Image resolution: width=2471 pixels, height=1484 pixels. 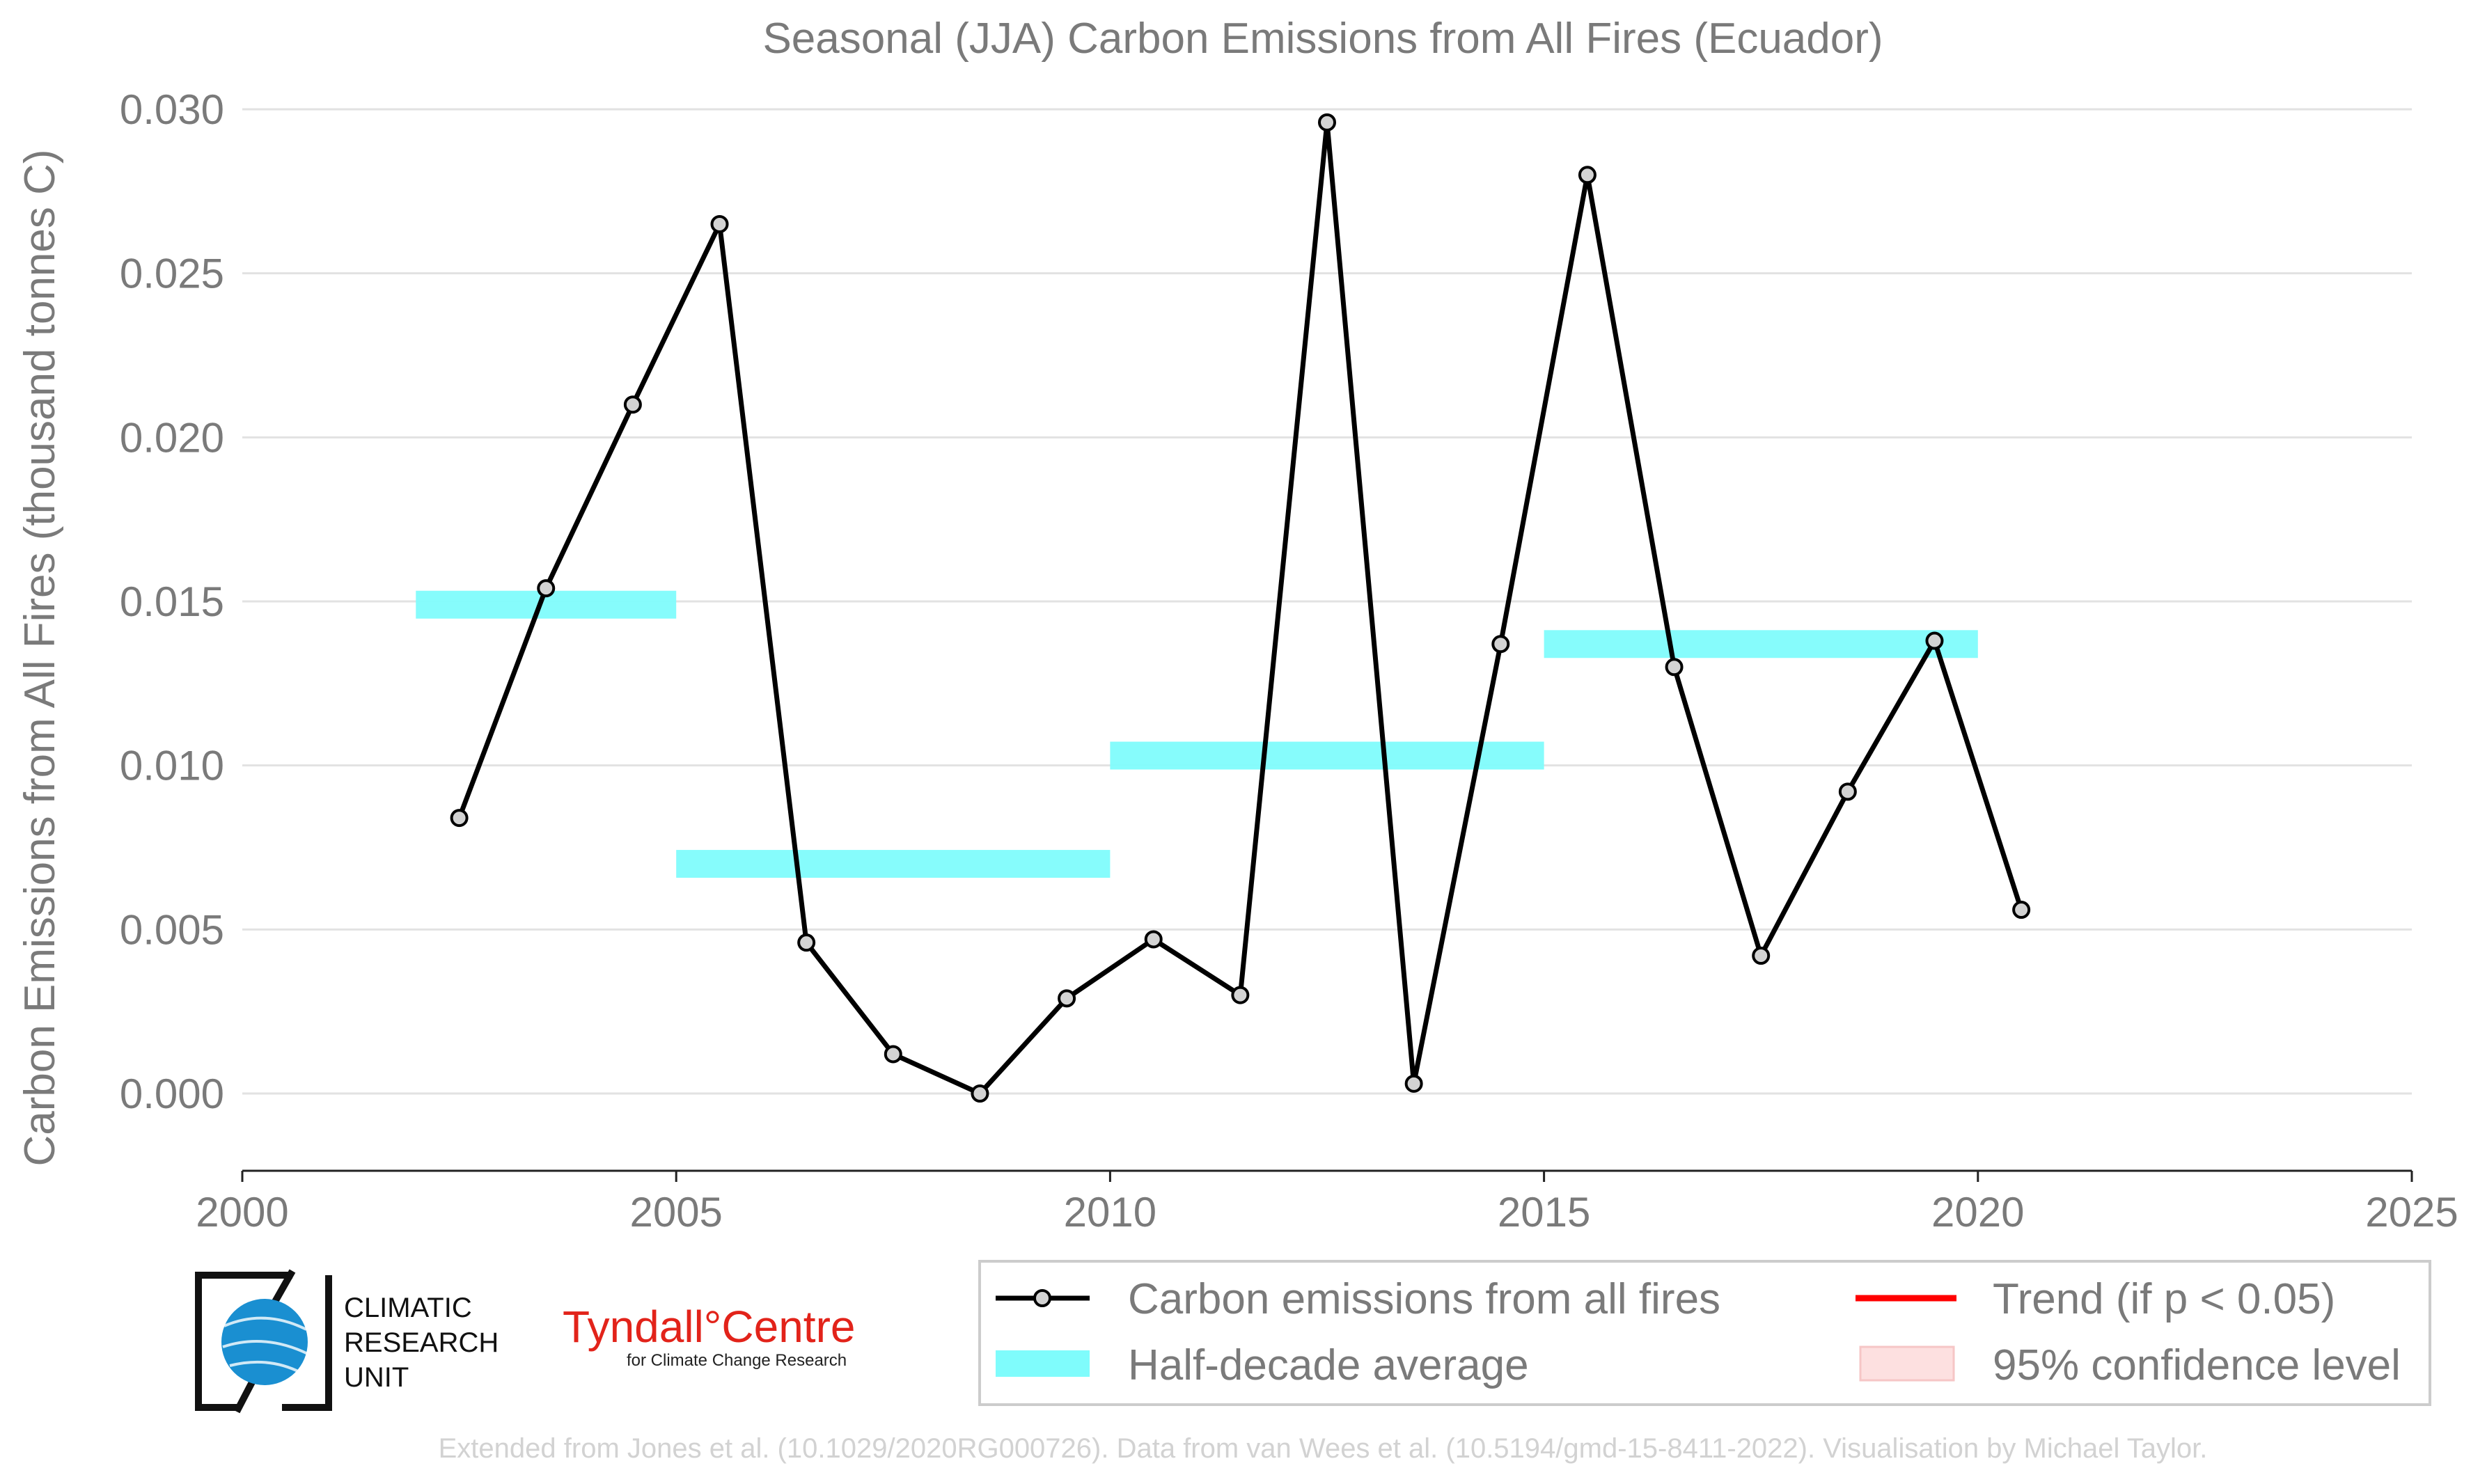 I want to click on tyndall-logo-main: Tyndall°Centre, so click(x=709, y=1327).